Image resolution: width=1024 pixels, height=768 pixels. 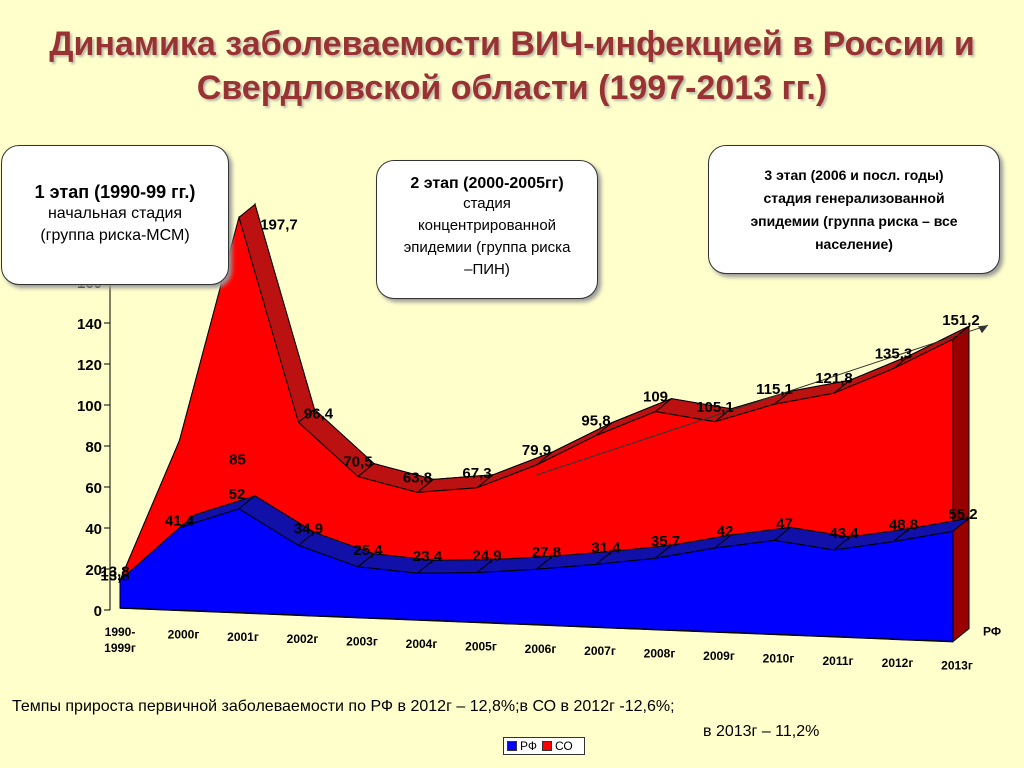 What do you see at coordinates (962, 514) in the screenshot?
I see `data-label-rf: 55,2` at bounding box center [962, 514].